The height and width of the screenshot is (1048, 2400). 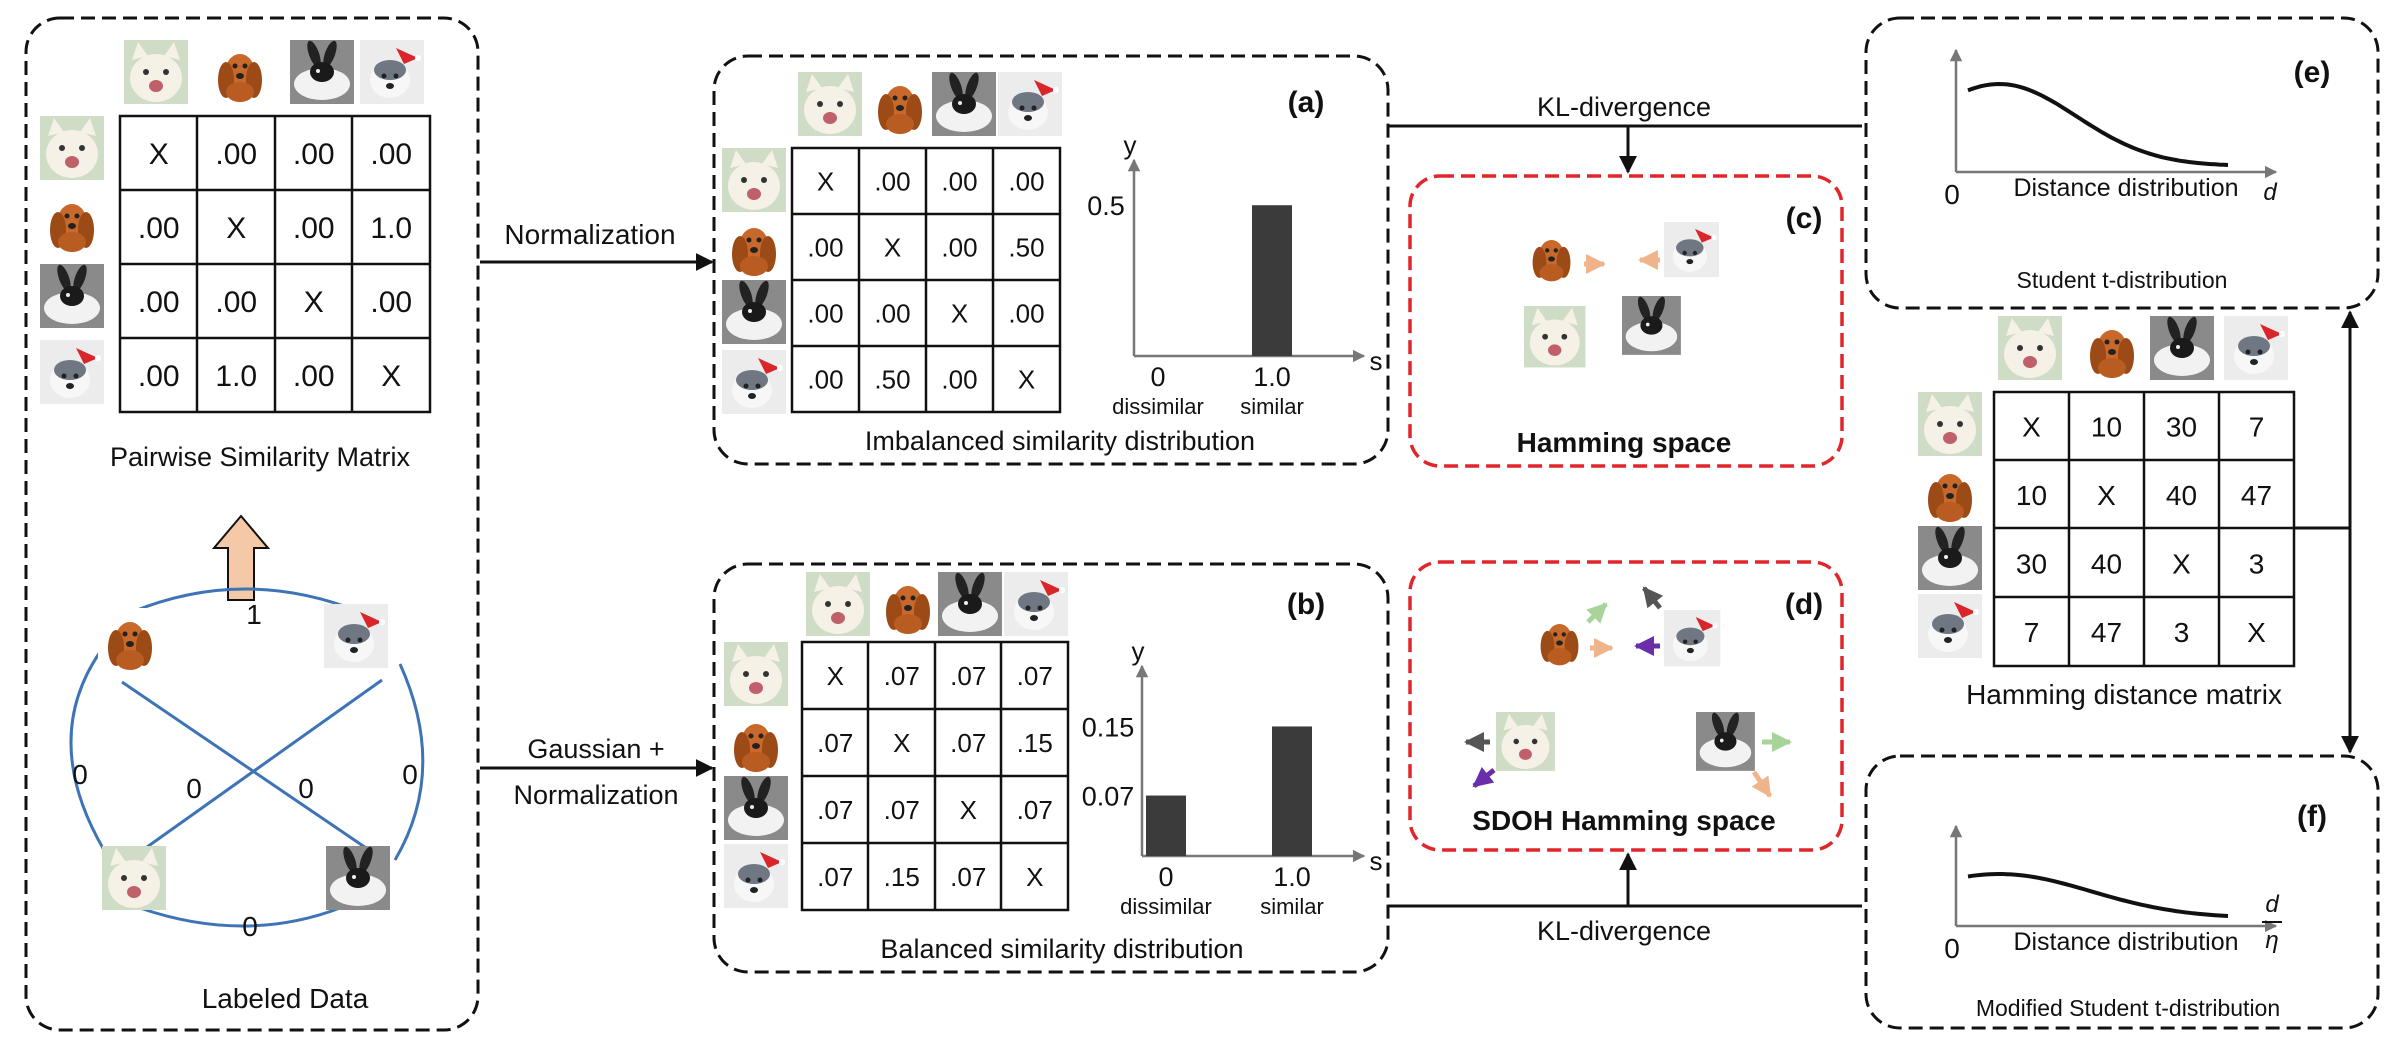 I want to click on orange-arrow-icon, so click(x=1762, y=784).